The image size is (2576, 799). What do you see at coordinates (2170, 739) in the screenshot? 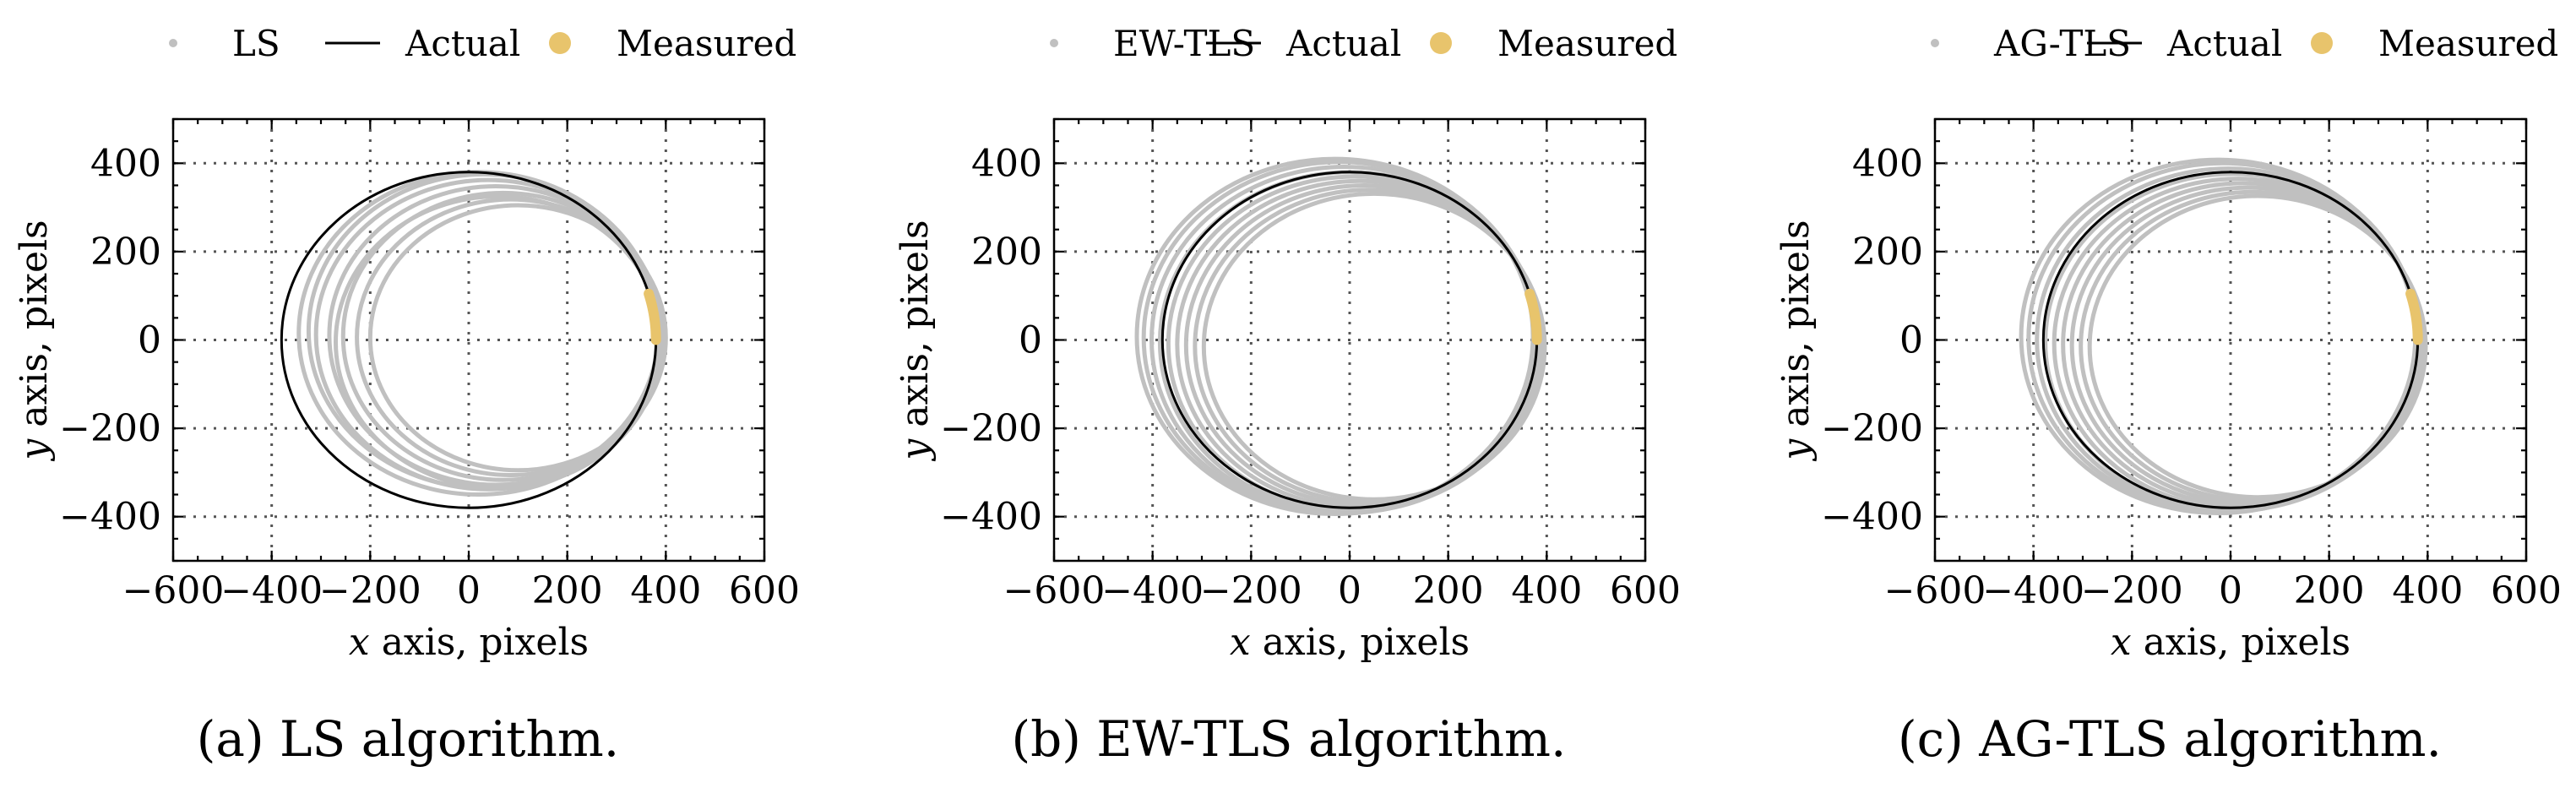
I see `panel-caption: (c) AG-TLS algorithm.` at bounding box center [2170, 739].